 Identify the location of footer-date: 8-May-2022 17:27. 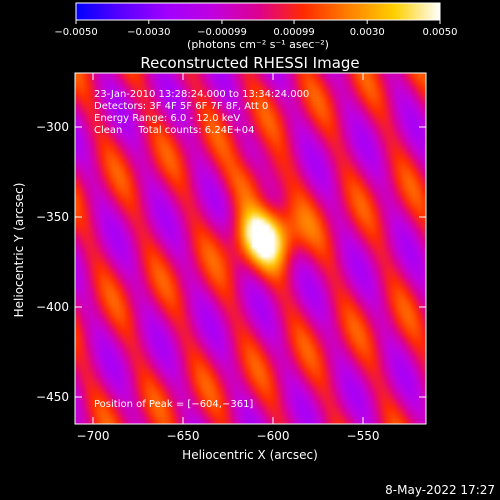
(440, 490).